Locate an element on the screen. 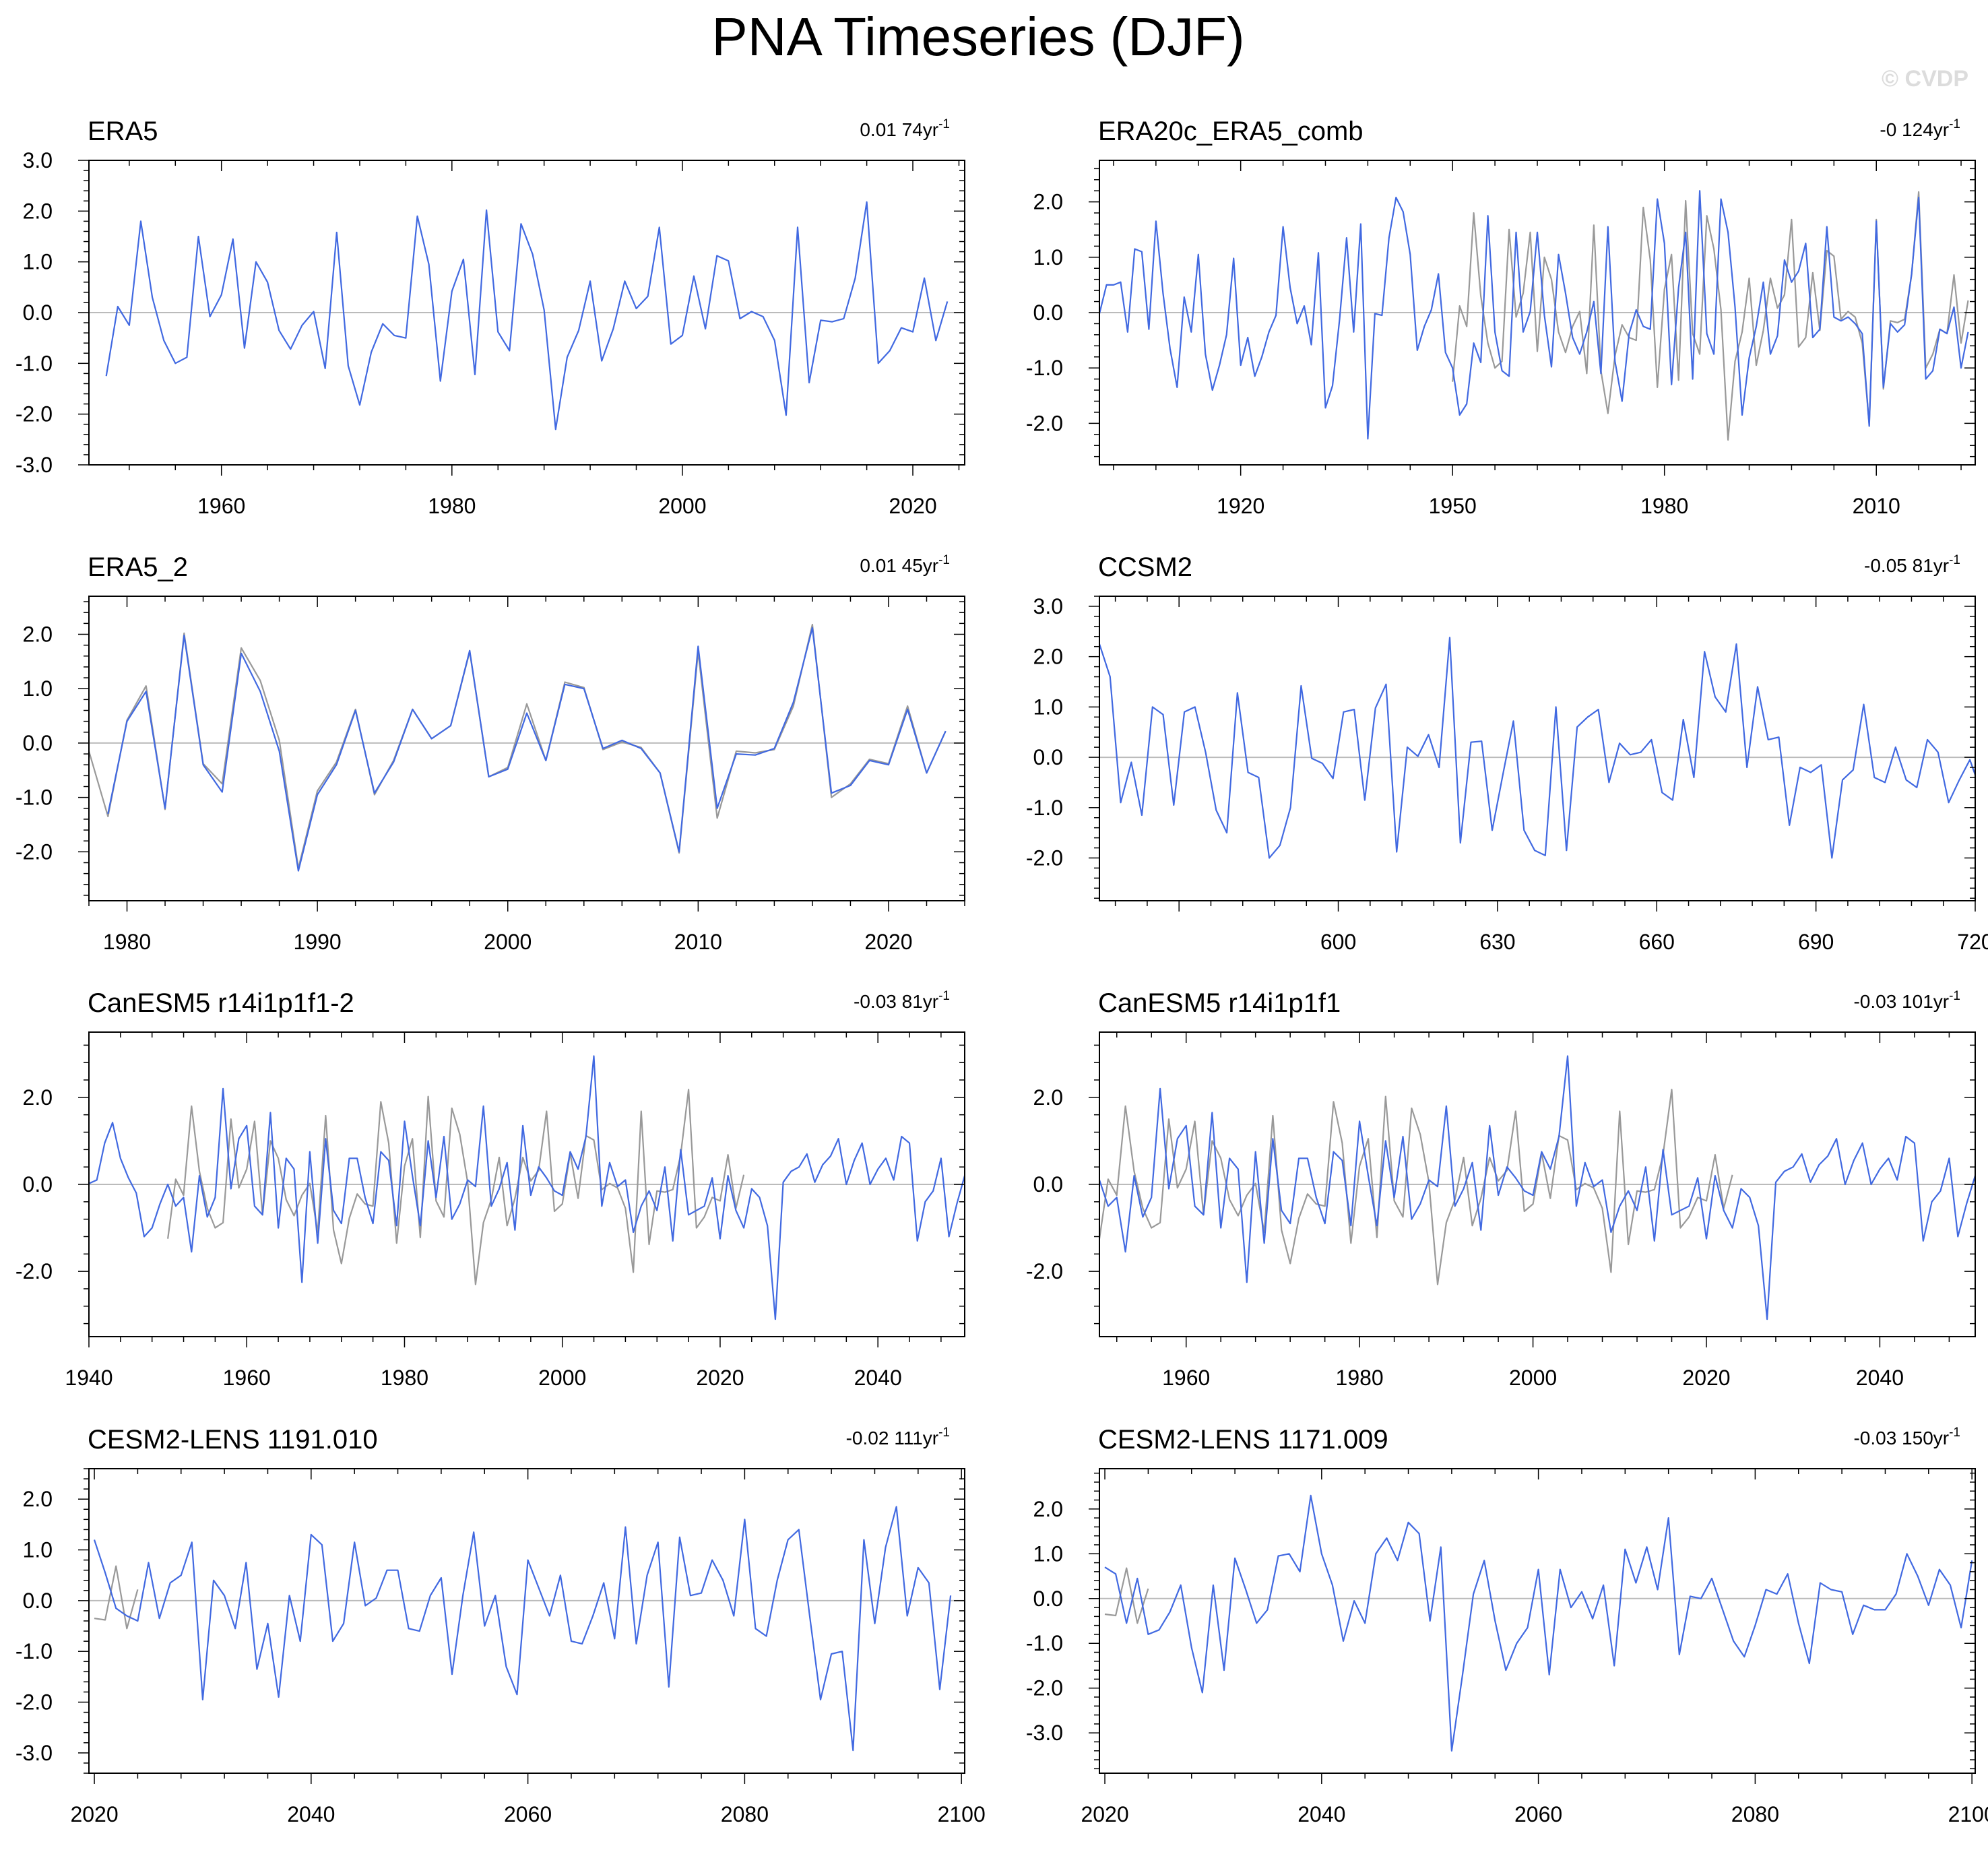 The height and width of the screenshot is (1850, 1988). panel-title: ERA5 is located at coordinates (123, 131).